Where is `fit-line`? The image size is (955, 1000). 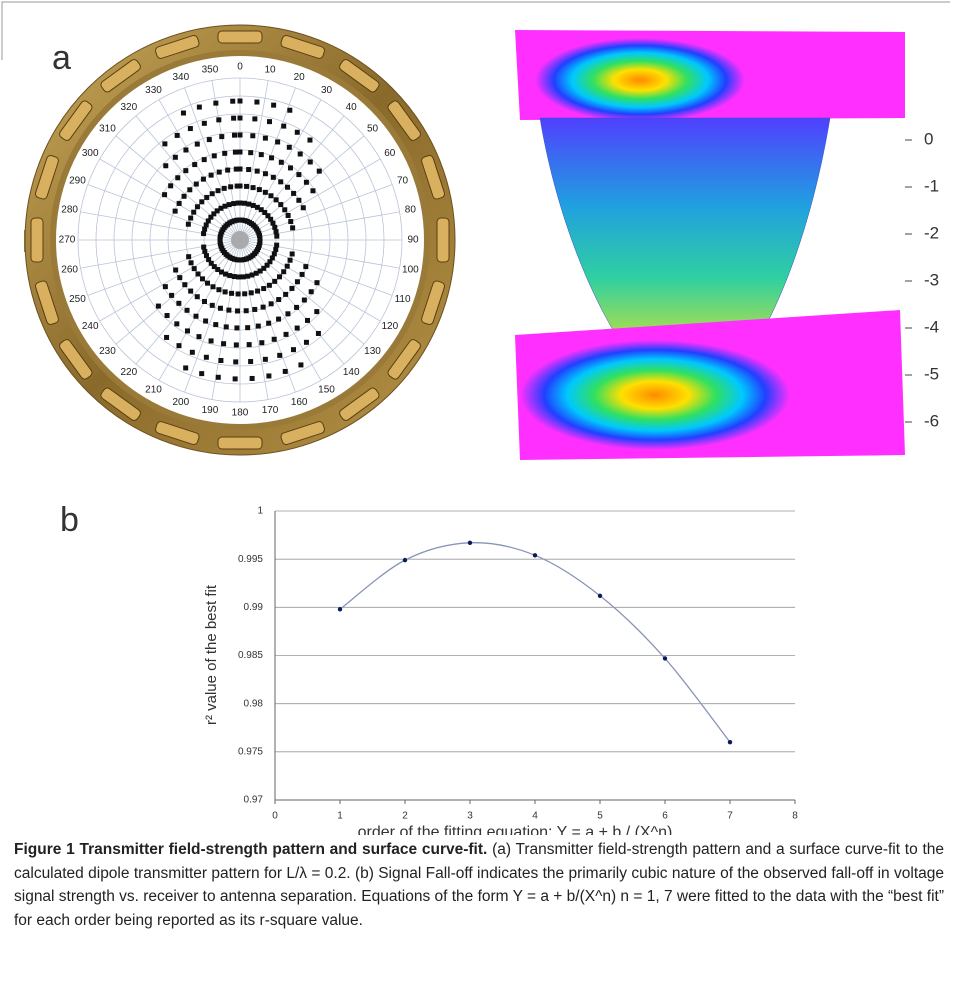 fit-line is located at coordinates (535, 642).